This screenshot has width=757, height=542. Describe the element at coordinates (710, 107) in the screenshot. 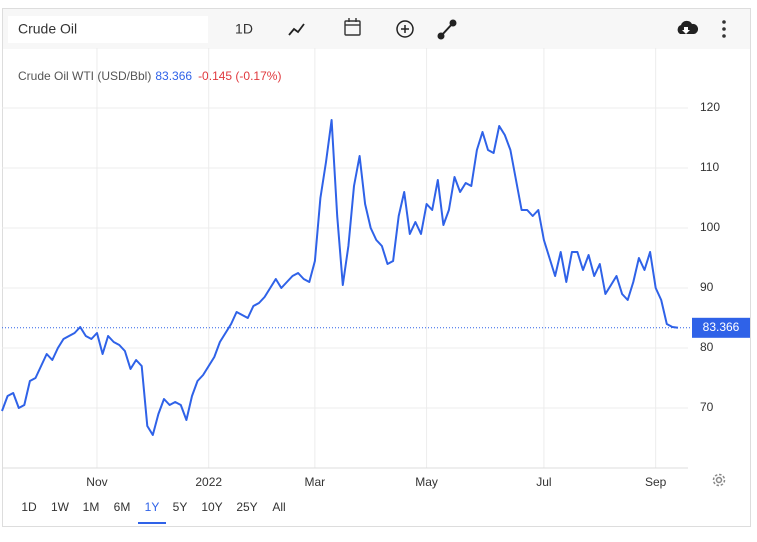

I see `y-tick-label: 120` at that location.